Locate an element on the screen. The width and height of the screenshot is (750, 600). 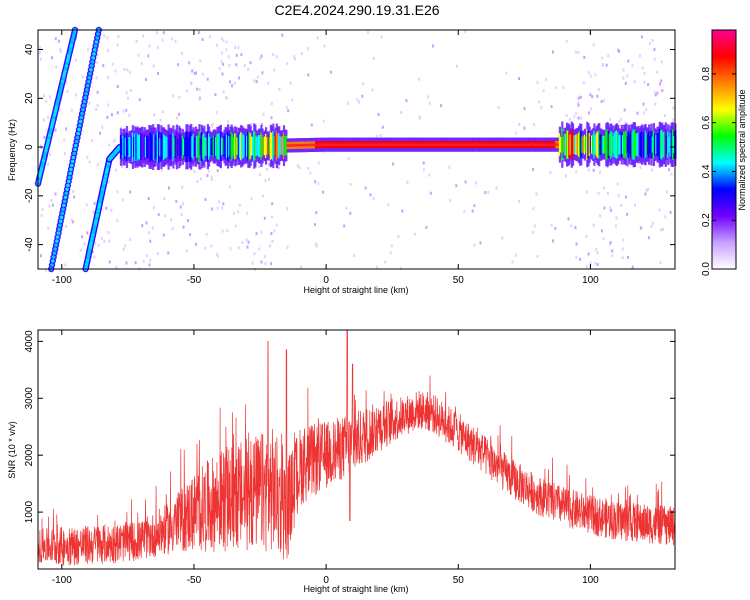
snr-x-tick-label: -50 is located at coordinates (194, 580).